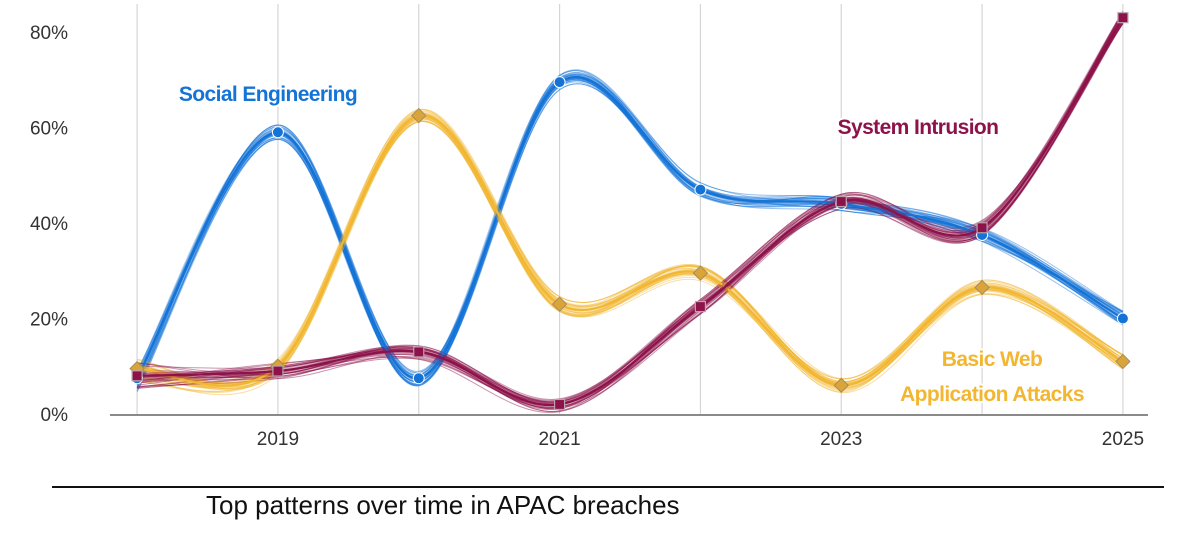  Describe the element at coordinates (608, 487) in the screenshot. I see `caption-divider` at that location.